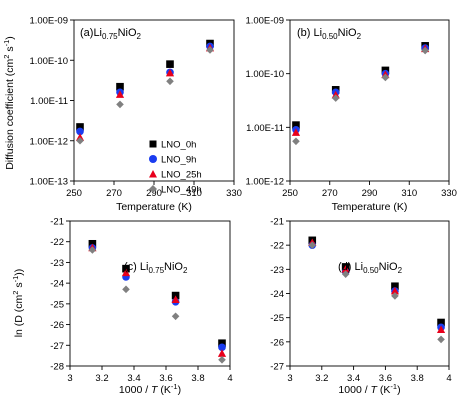  What do you see at coordinates (178, 145) in the screenshot?
I see `legend-label: LNO_0h` at bounding box center [178, 145].